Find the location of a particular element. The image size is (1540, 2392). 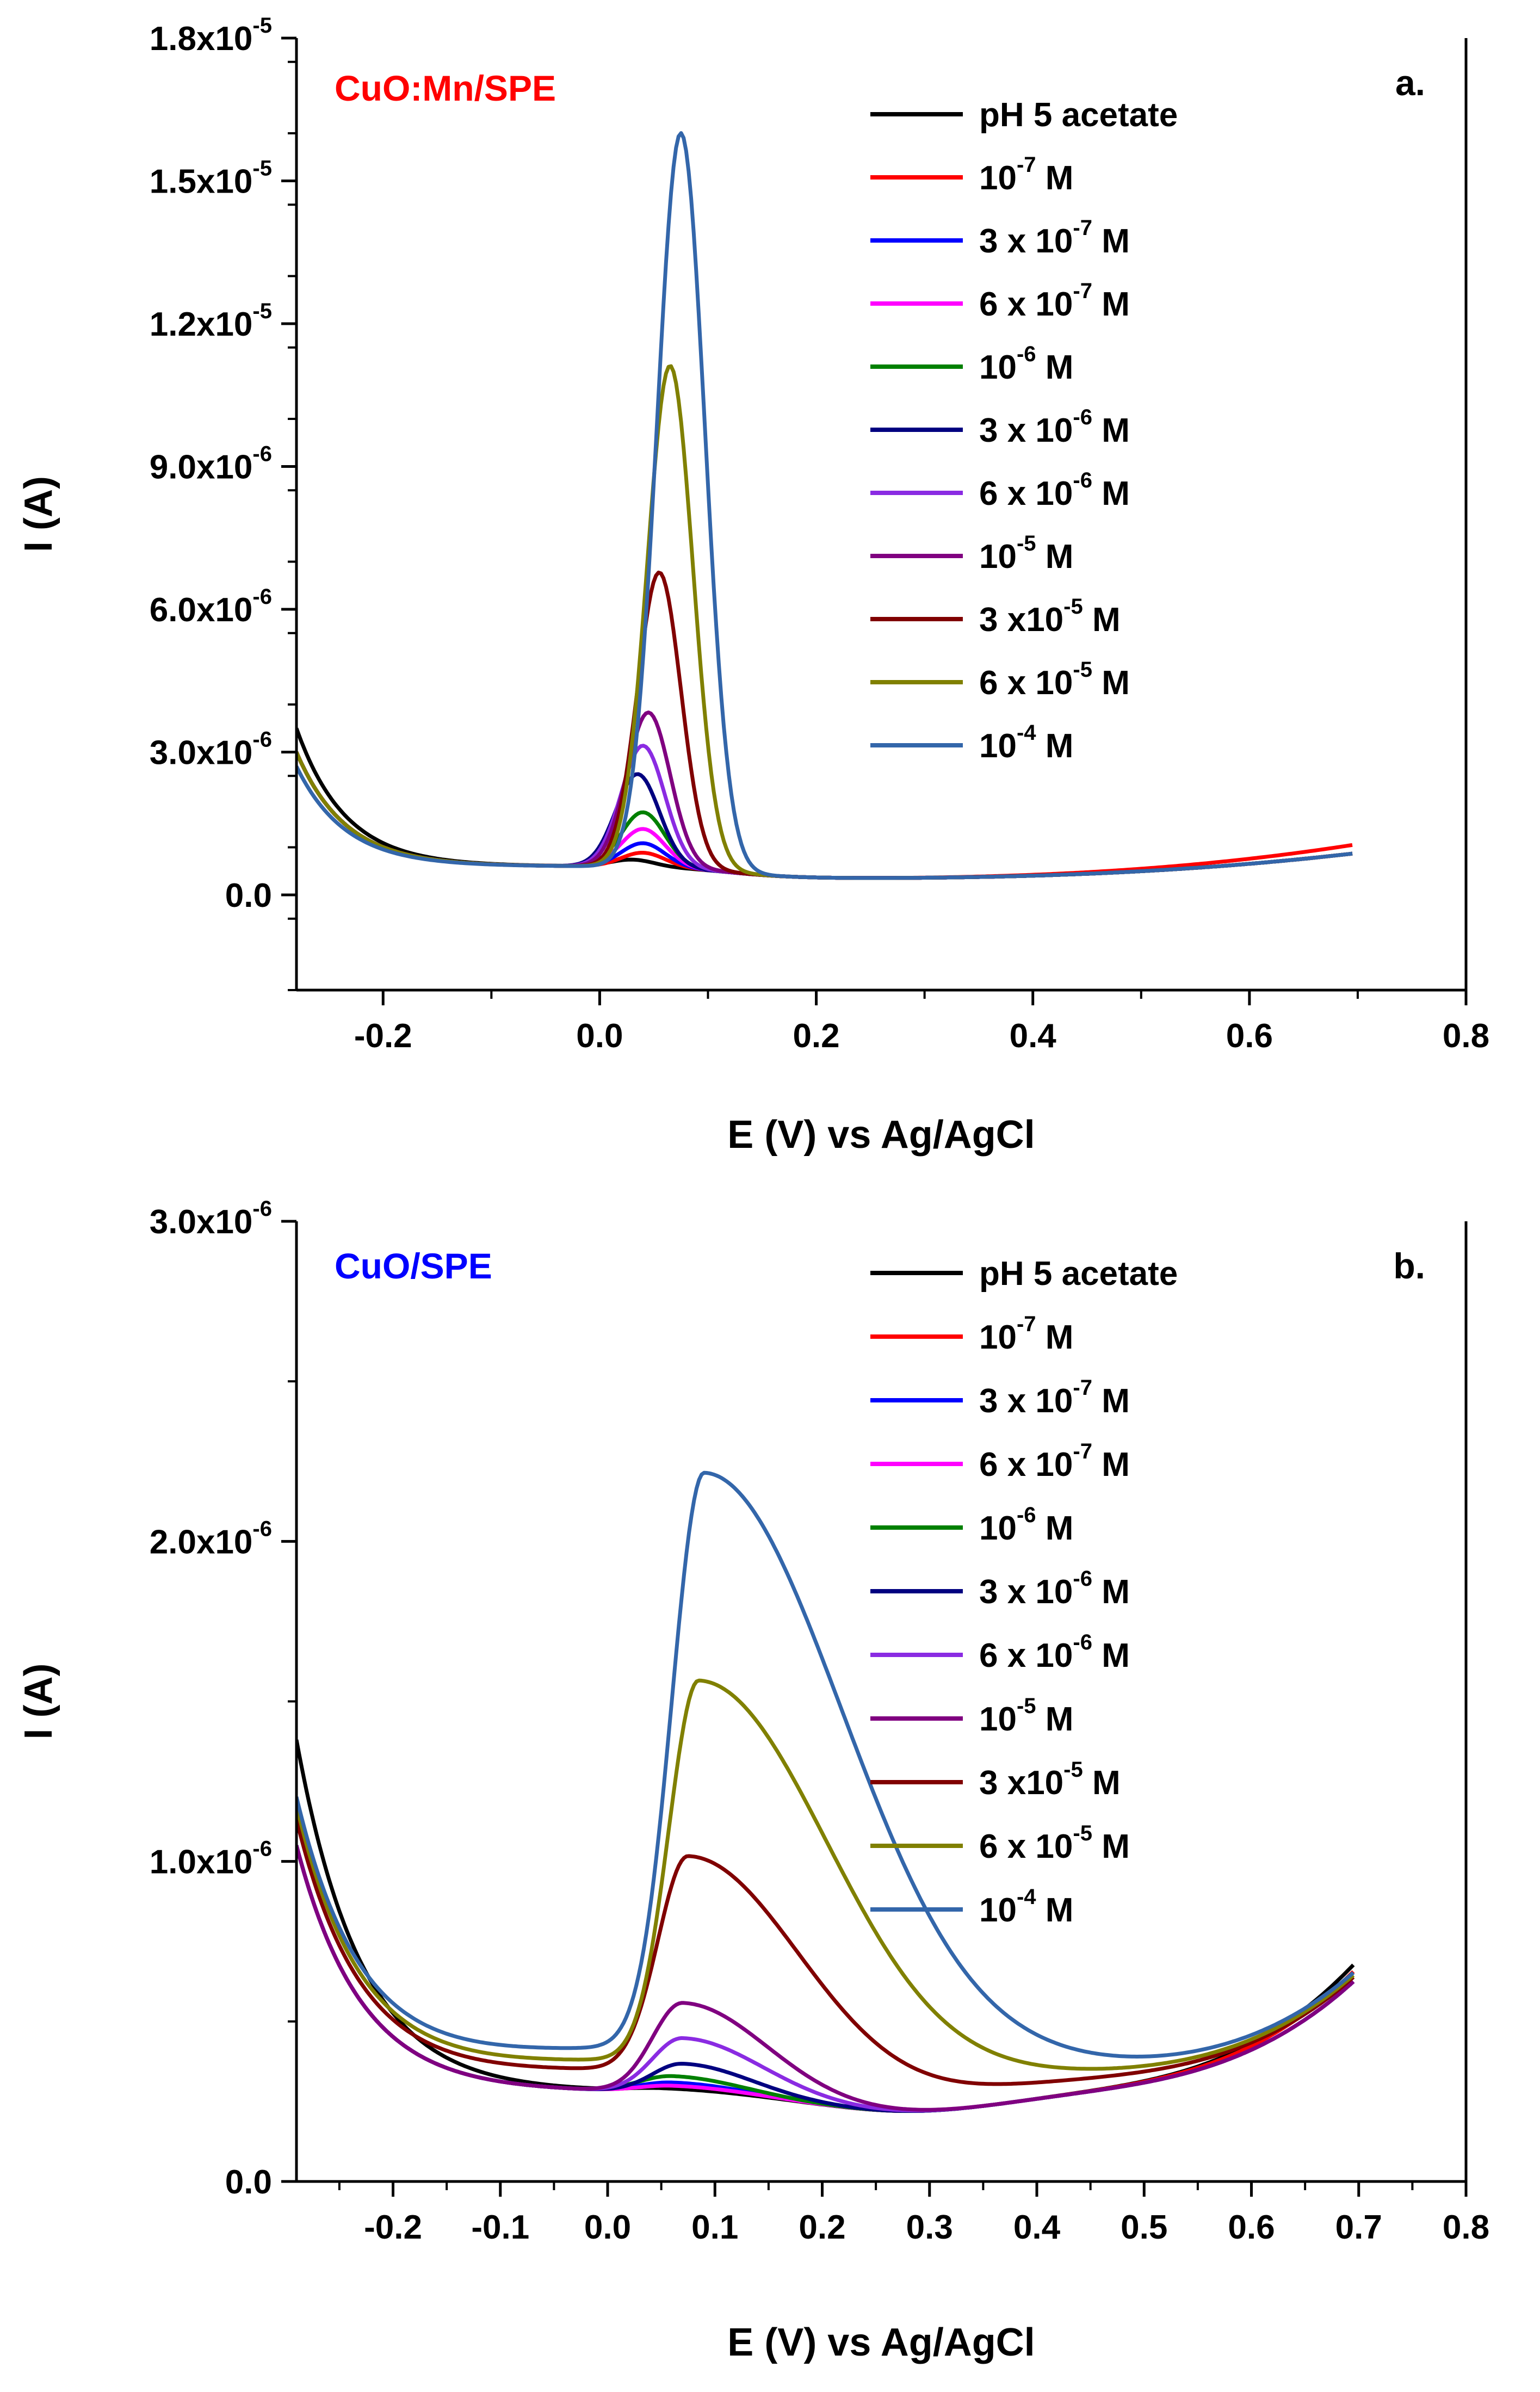

y-tick-label: 1.8x10⁻⁵ is located at coordinates (211, 36).